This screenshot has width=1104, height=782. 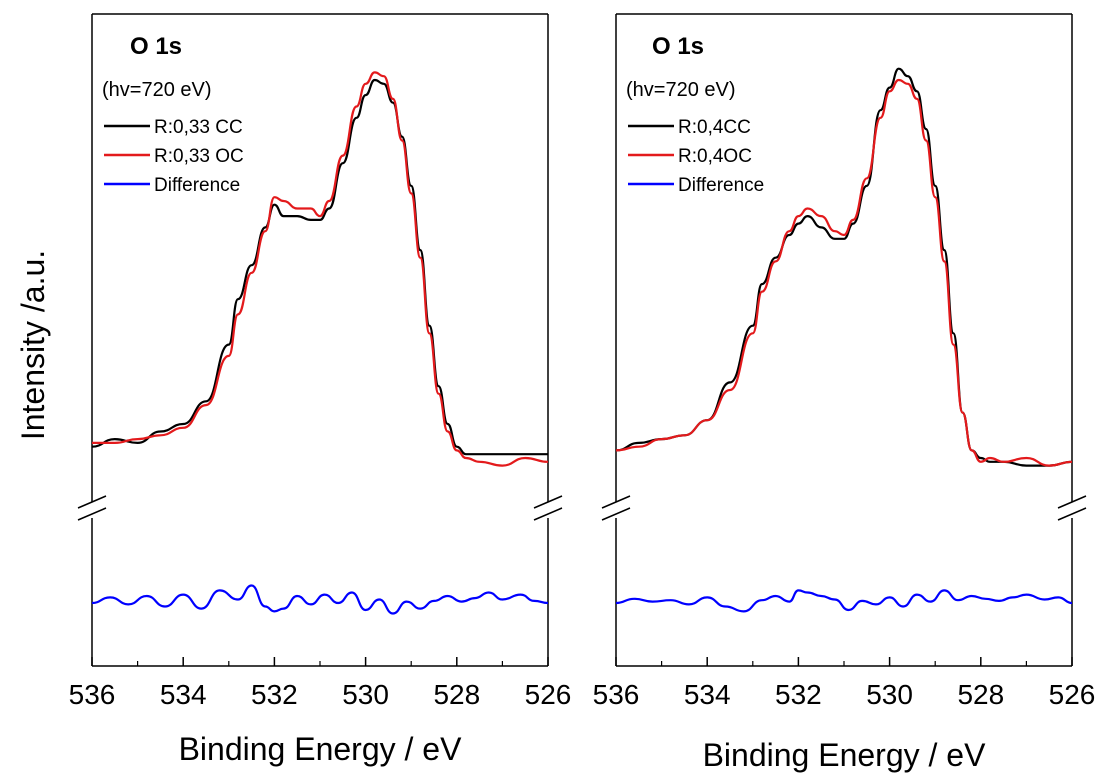 I want to click on legend-label: R:0,33 CC, so click(x=198, y=127).